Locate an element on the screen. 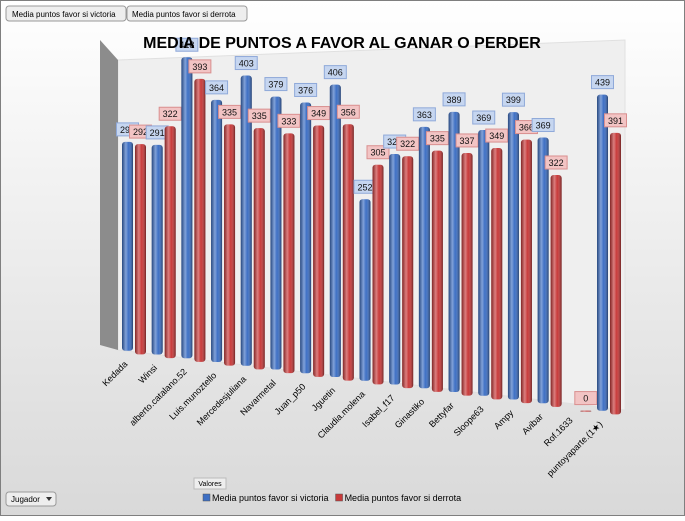  value-label: 439 is located at coordinates (602, 83).